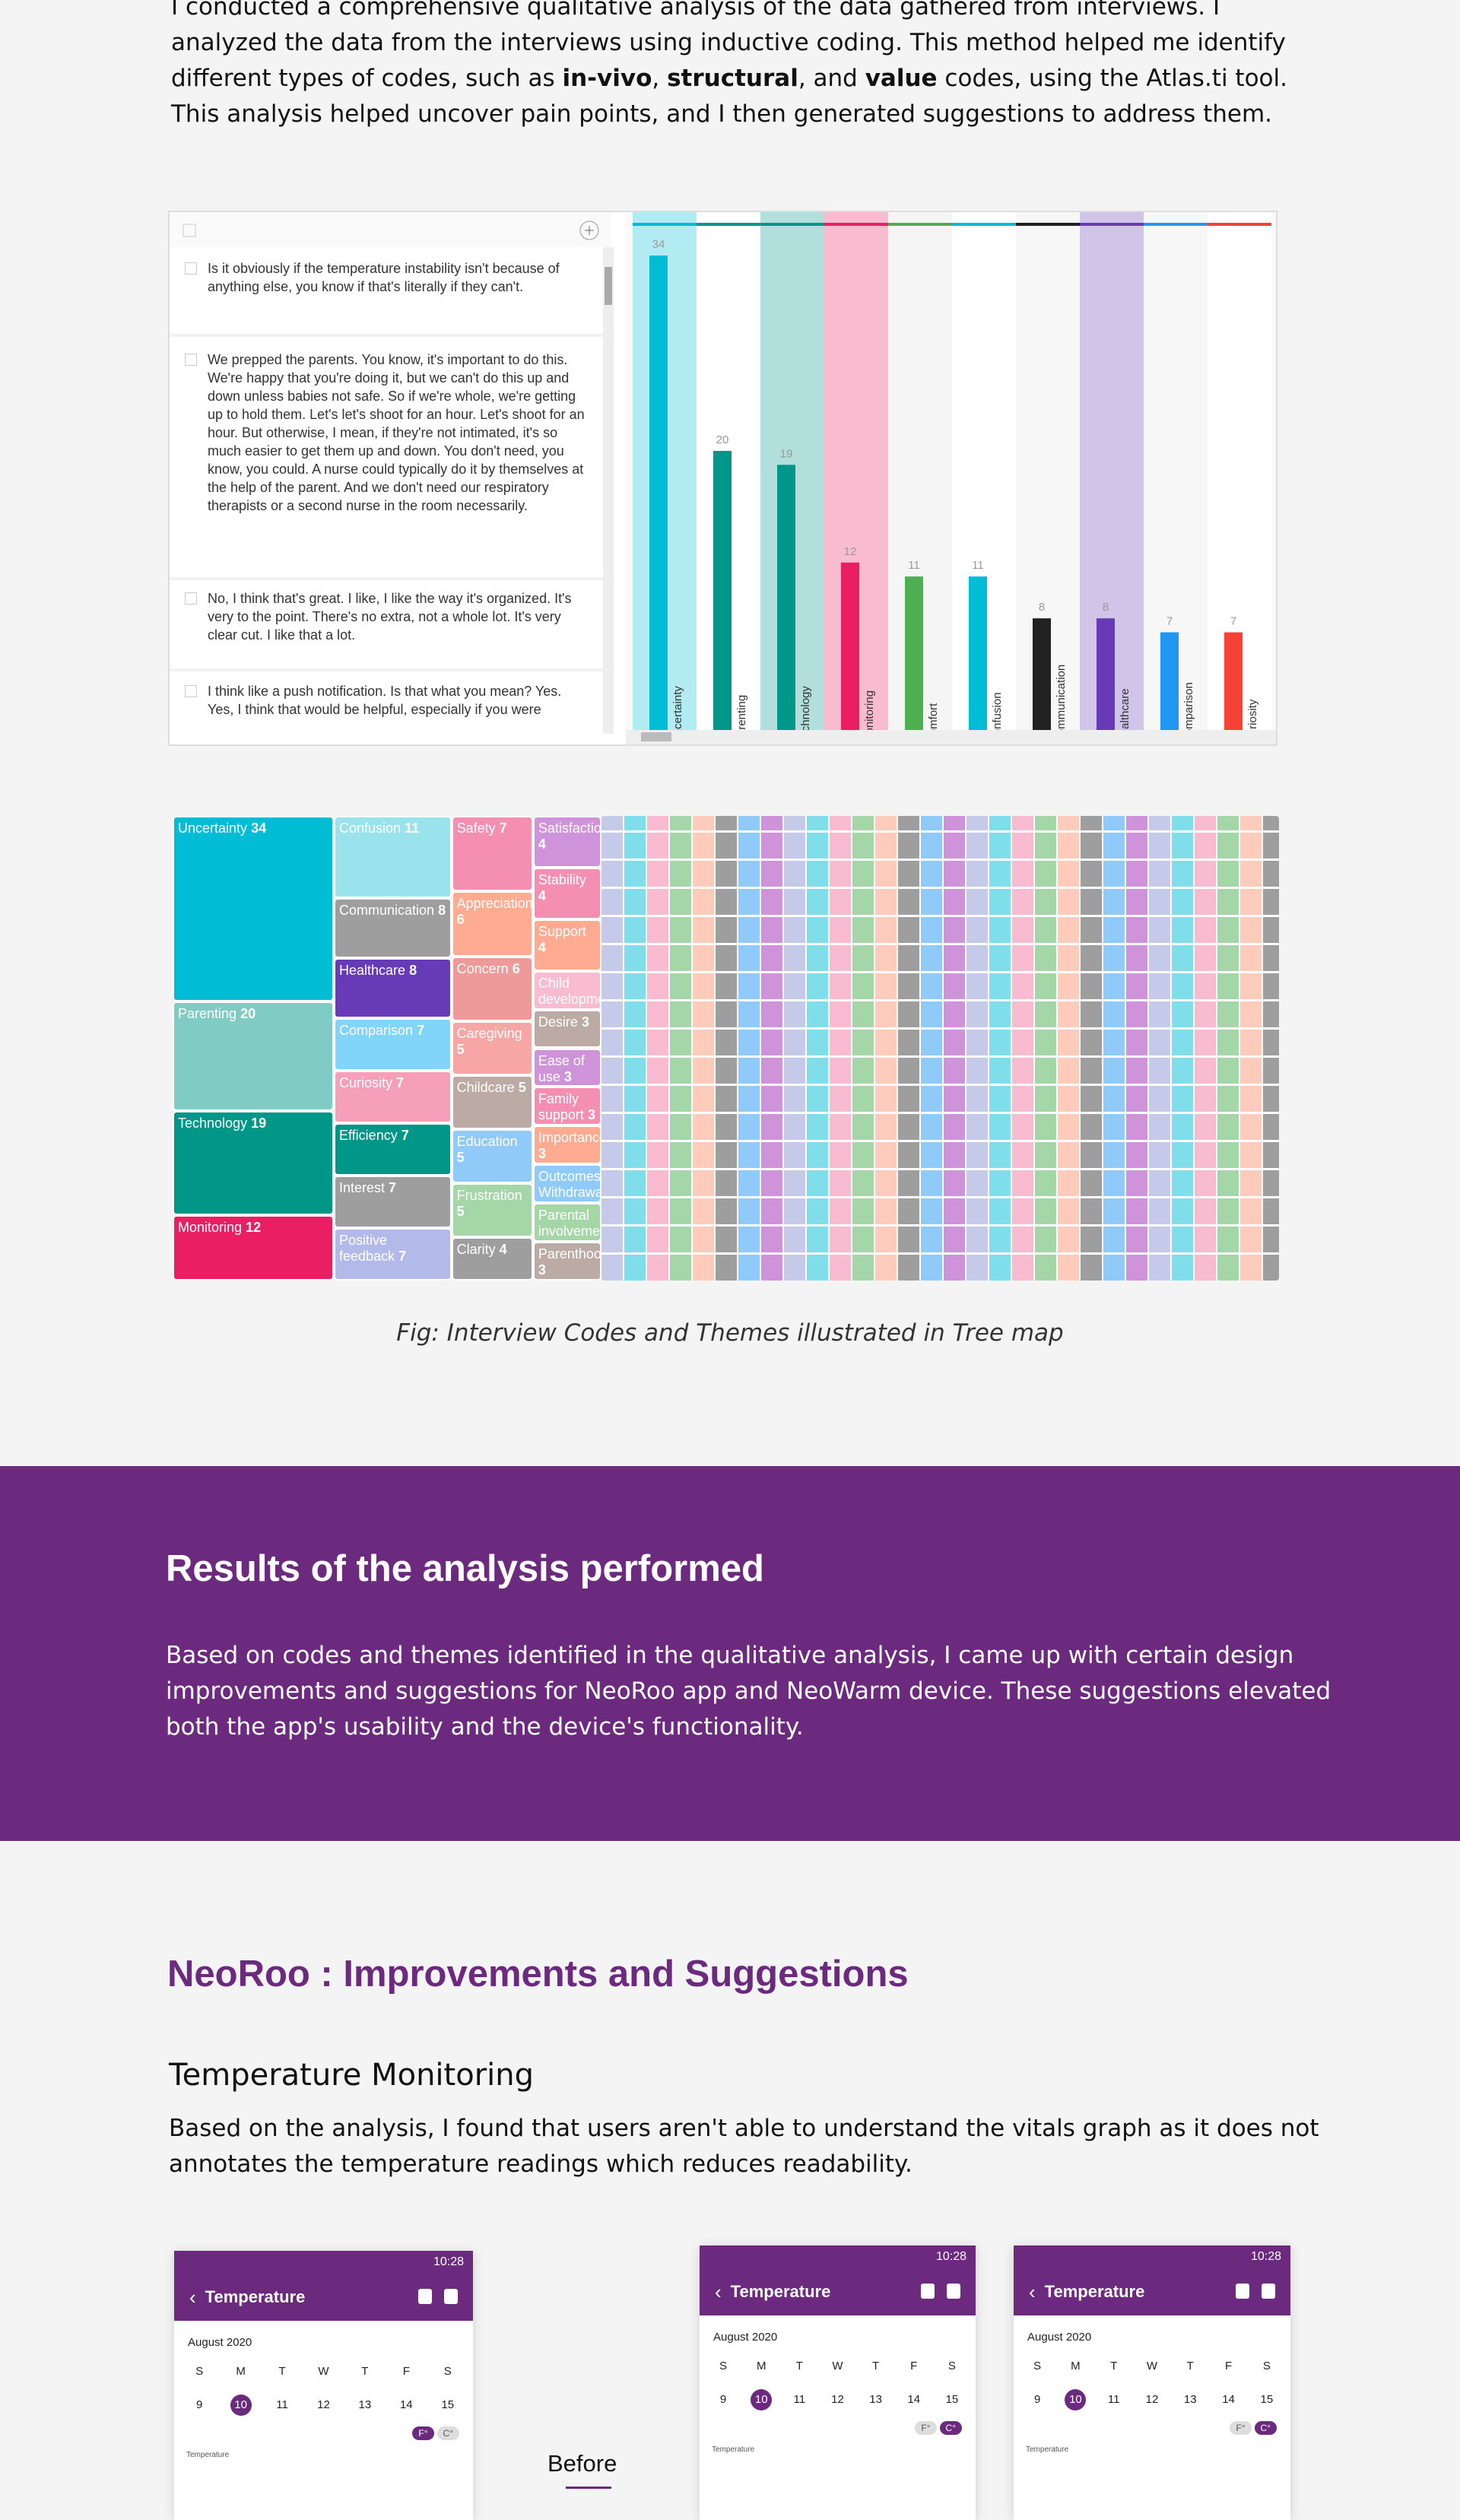 This screenshot has height=2520, width=1460. Describe the element at coordinates (492, 854) in the screenshot. I see `treemap-cell: Safety 7` at that location.